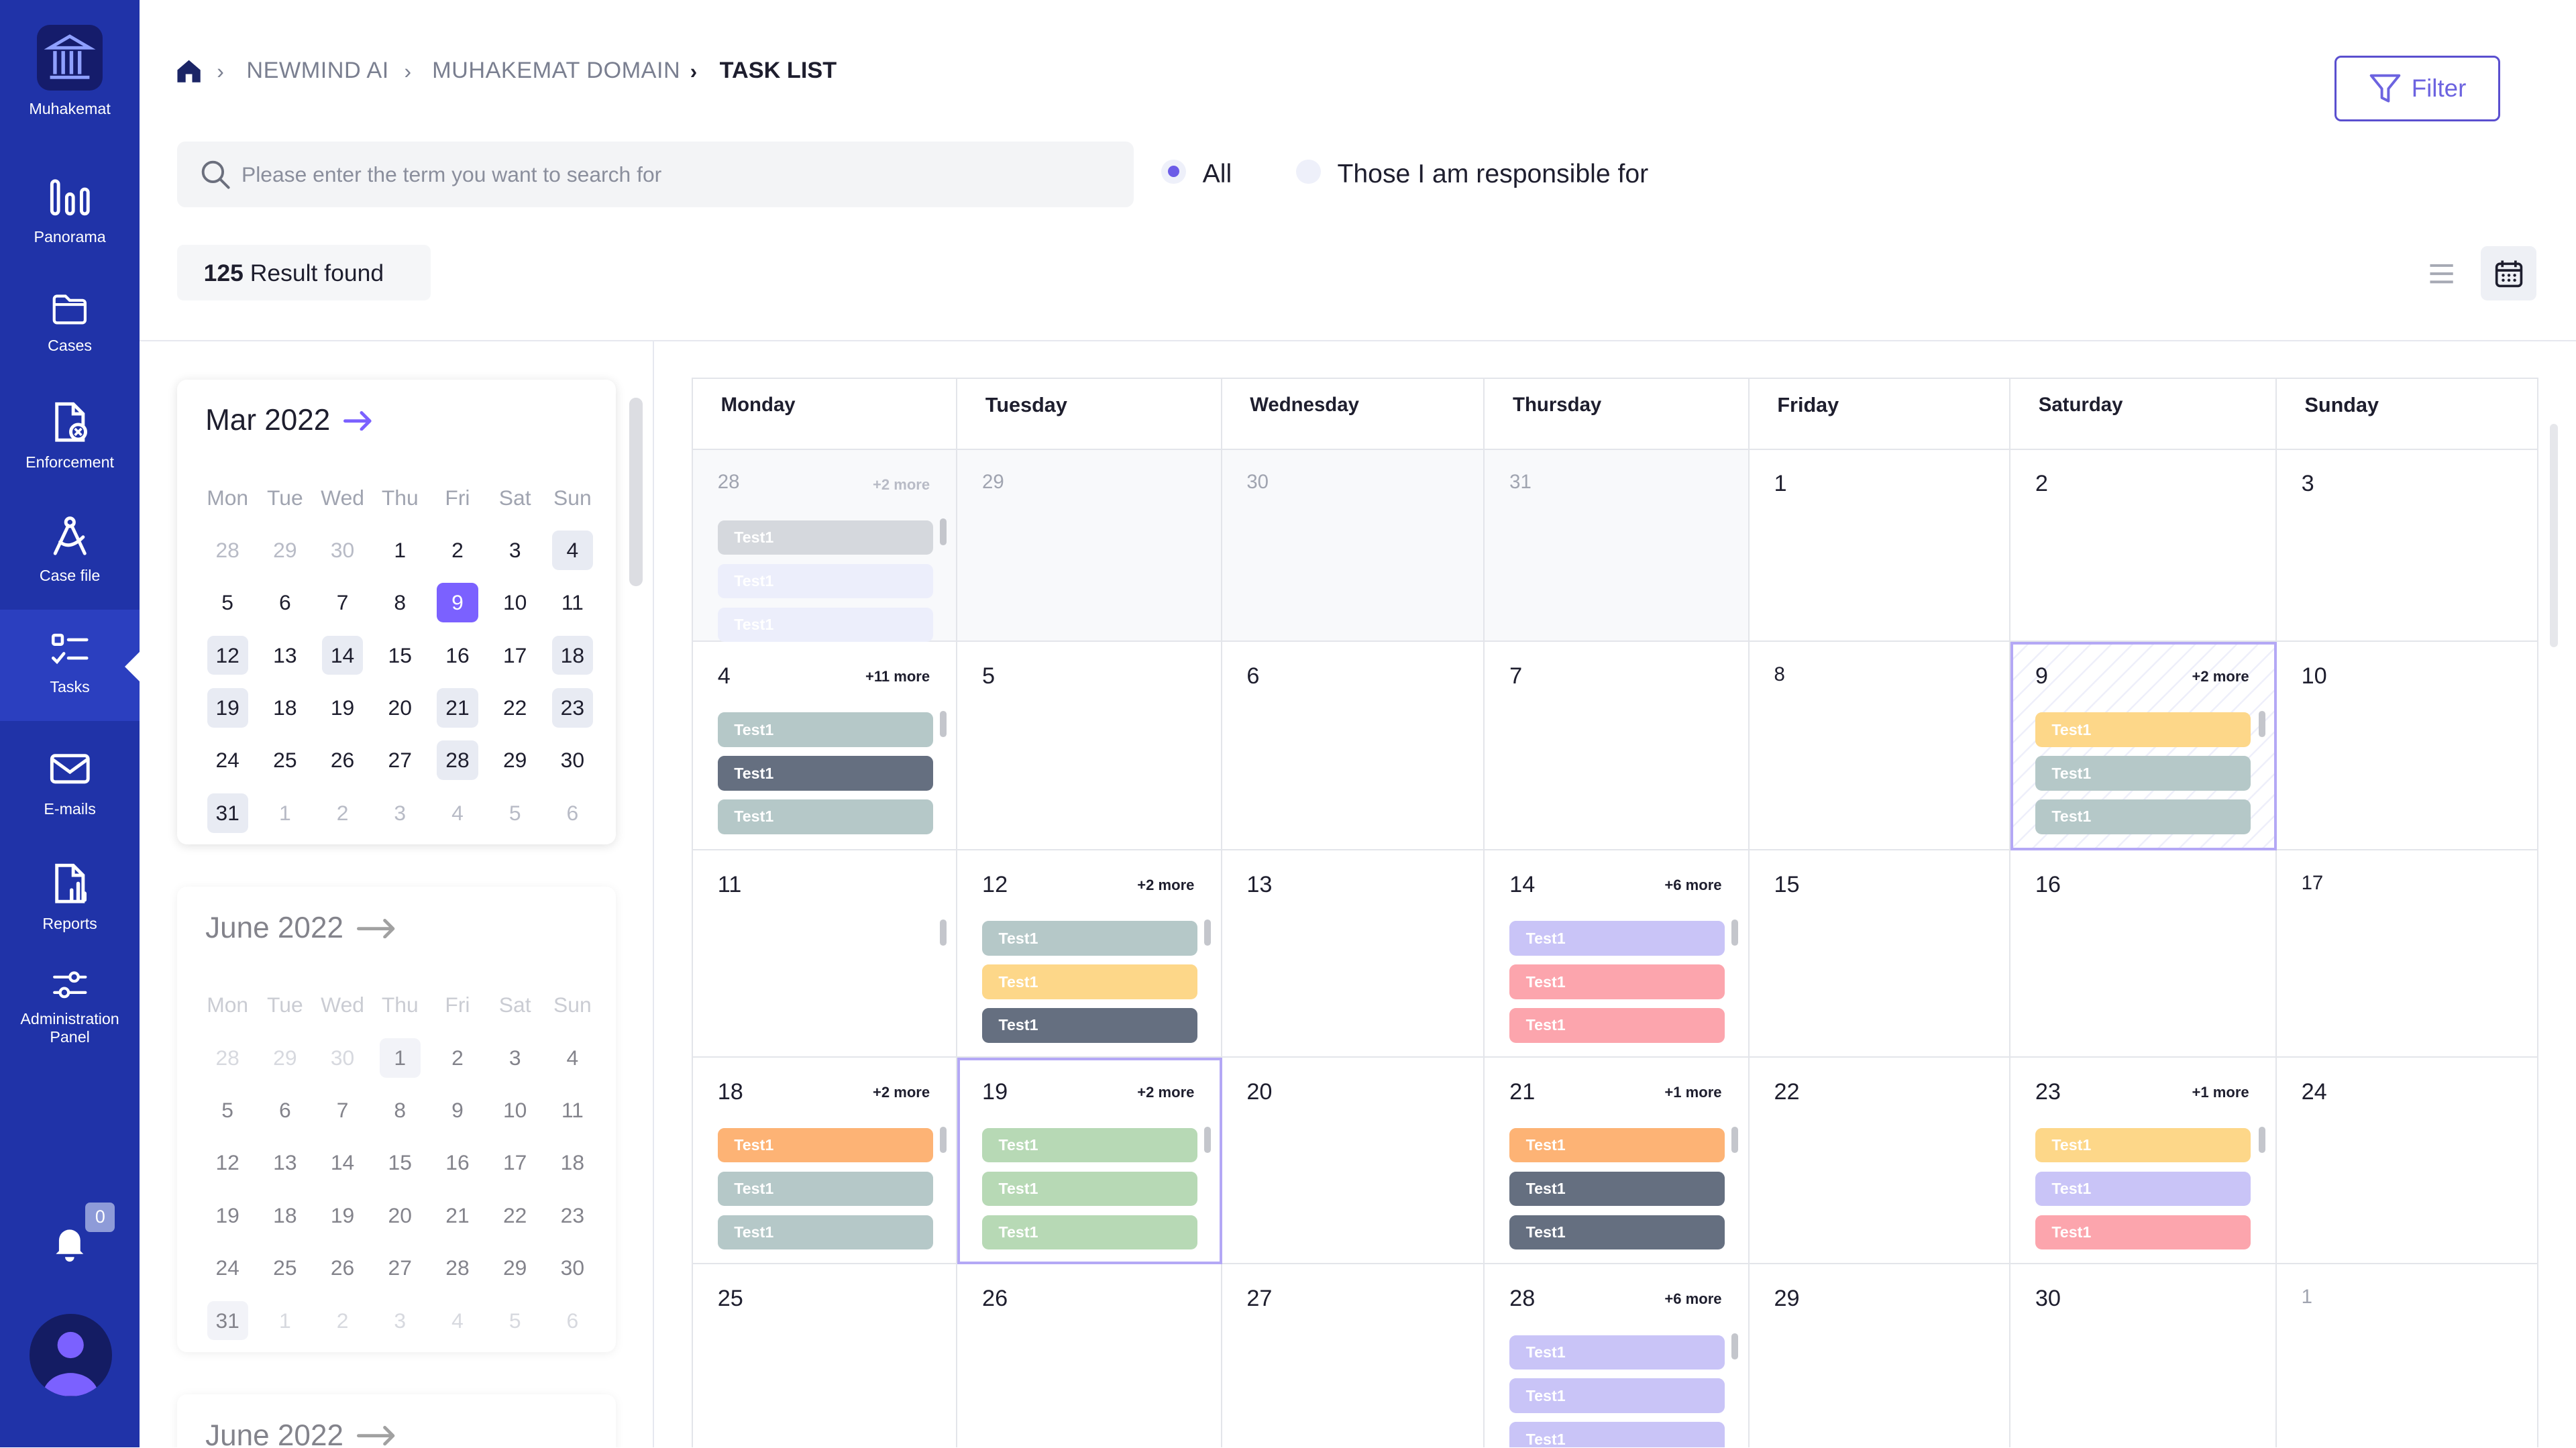 Image resolution: width=2576 pixels, height=1448 pixels. Describe the element at coordinates (897, 676) in the screenshot. I see `more-tasks-link: +11 more` at that location.